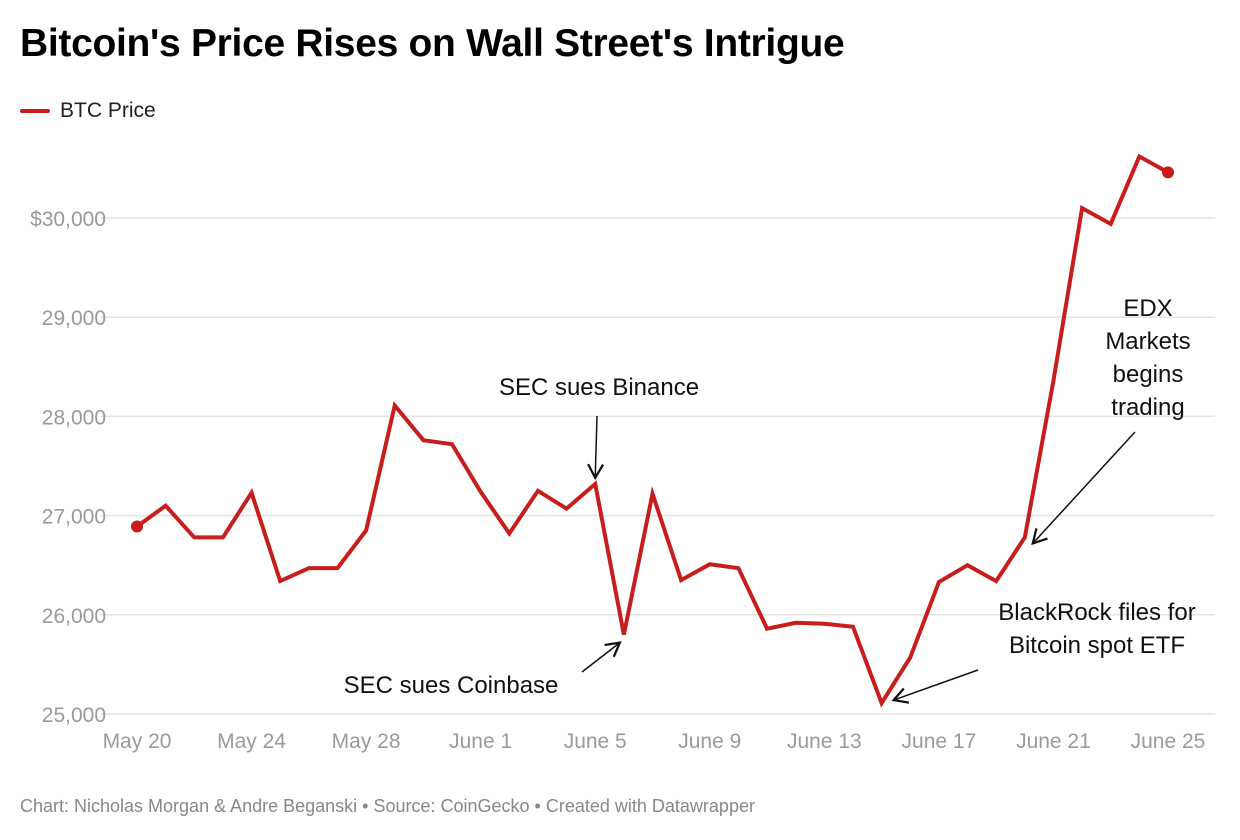 The width and height of the screenshot is (1240, 840). I want to click on annotation-label: EDX Markets begins trading, so click(1147, 358).